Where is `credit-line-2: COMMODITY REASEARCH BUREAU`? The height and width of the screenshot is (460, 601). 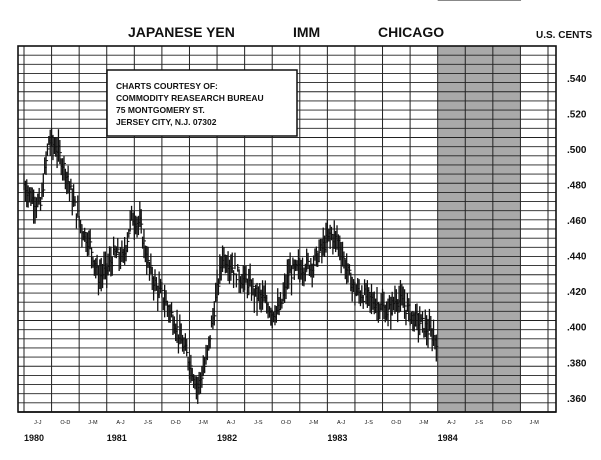
credit-line-2: COMMODITY REASEARCH BUREAU is located at coordinates (190, 98).